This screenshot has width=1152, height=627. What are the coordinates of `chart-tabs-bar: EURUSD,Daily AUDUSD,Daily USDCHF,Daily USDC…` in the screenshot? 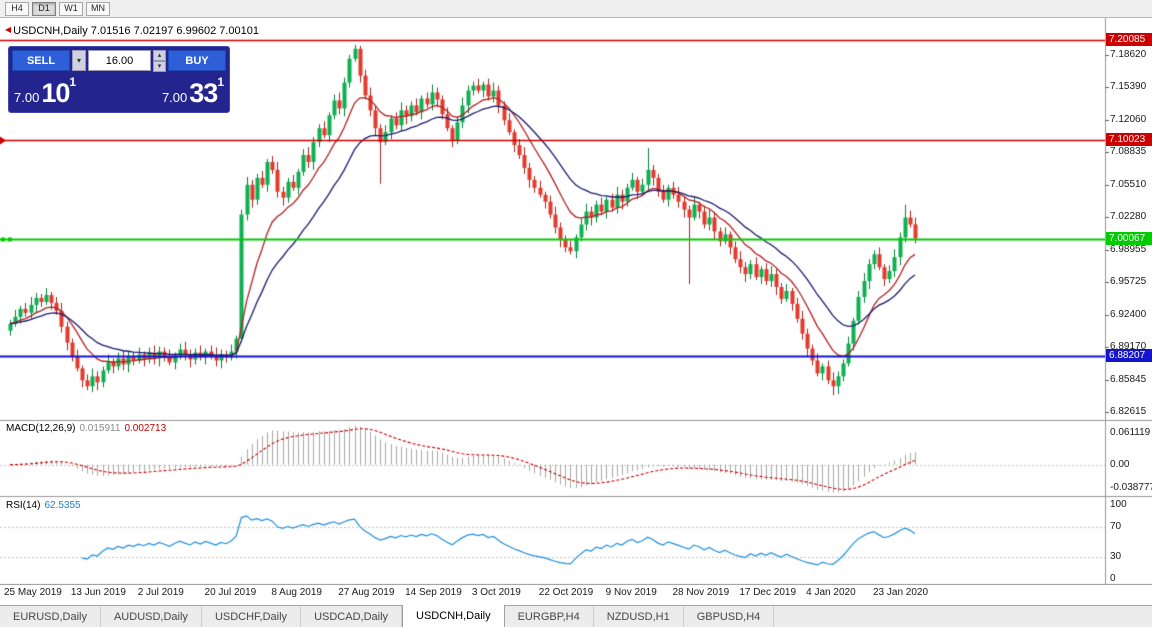 It's located at (576, 616).